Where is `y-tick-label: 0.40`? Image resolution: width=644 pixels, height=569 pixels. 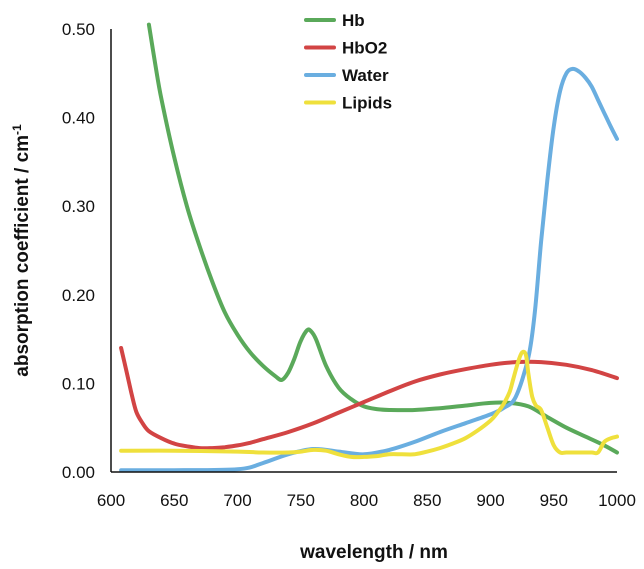
y-tick-label: 0.40 is located at coordinates (78, 118).